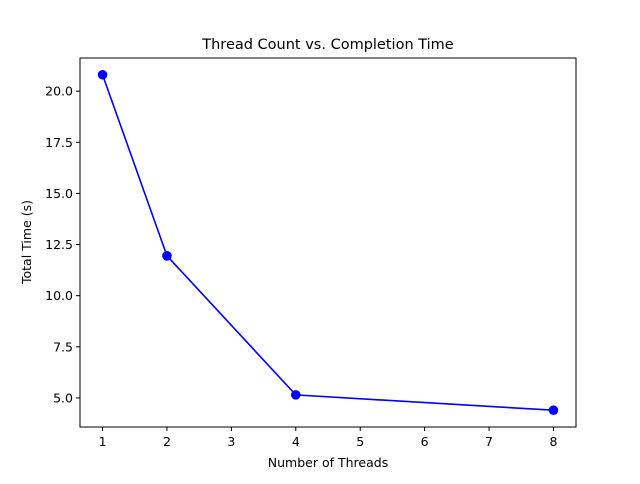  Describe the element at coordinates (59, 91) in the screenshot. I see `y-tick-label: 20.0` at that location.